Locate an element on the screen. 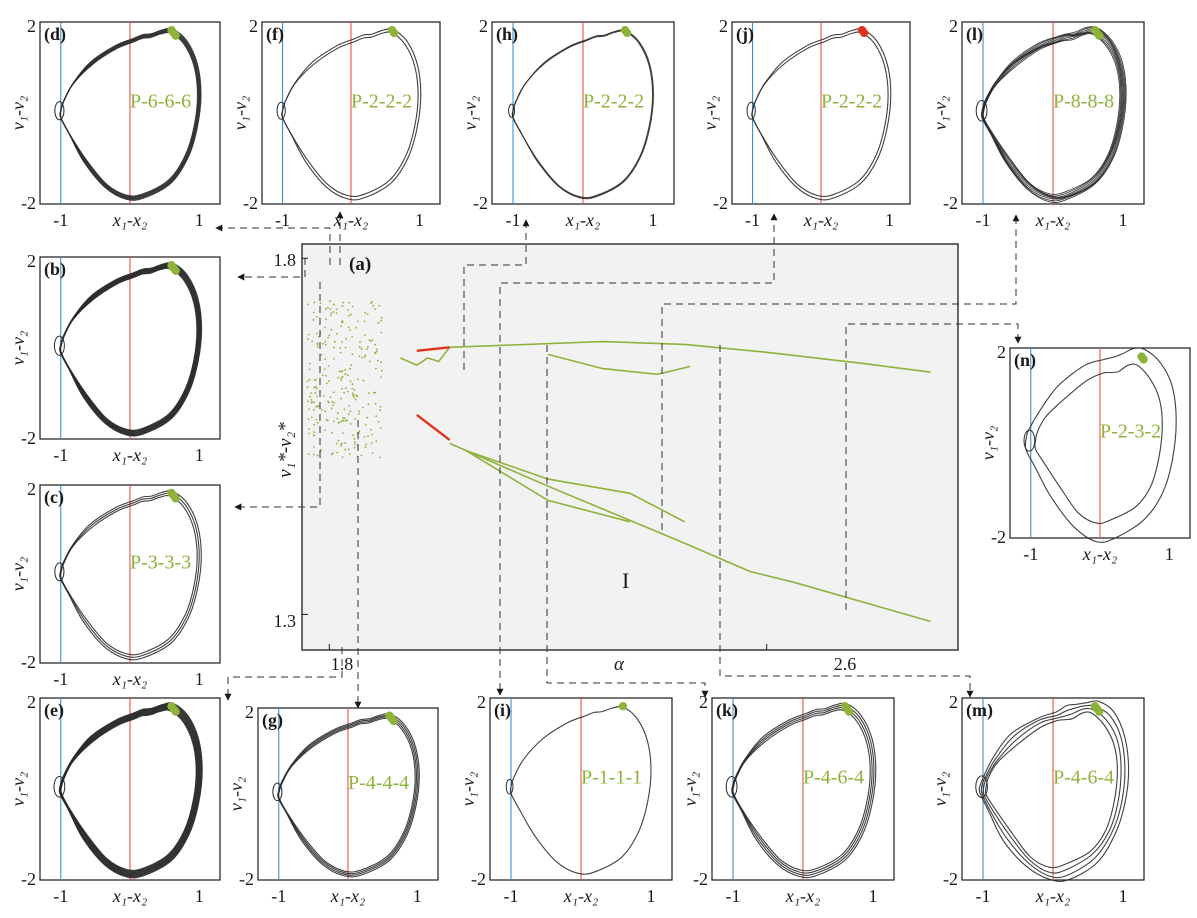 This screenshot has height=918, width=1197. panel-h-x-axis-label: x₁-x₂ is located at coordinates (583, 220).